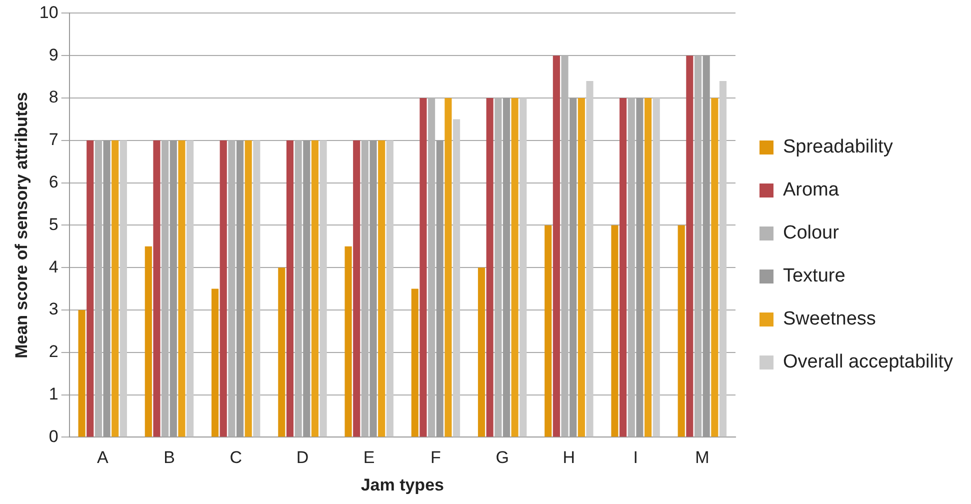 The width and height of the screenshot is (971, 504). What do you see at coordinates (435, 458) in the screenshot?
I see `x-tick-label: F` at bounding box center [435, 458].